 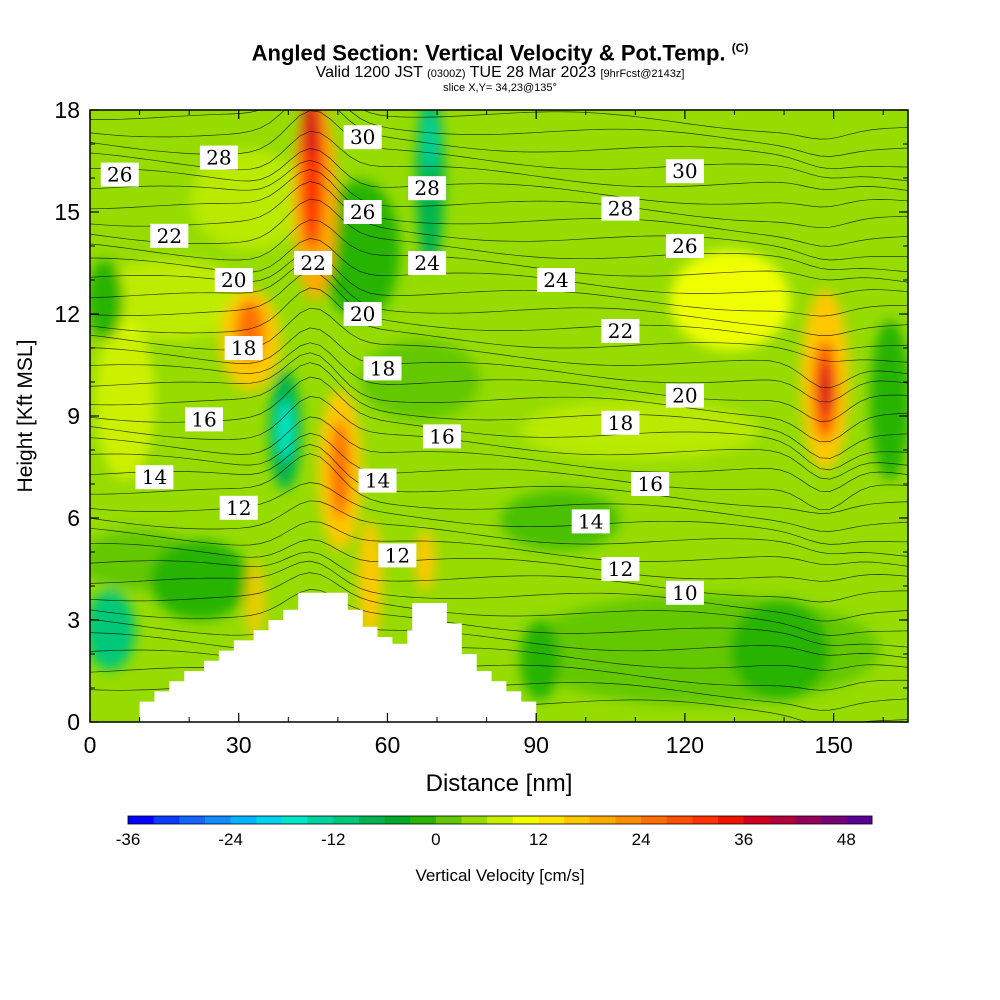 What do you see at coordinates (435, 839) in the screenshot?
I see `colorbar-tick-label: 0` at bounding box center [435, 839].